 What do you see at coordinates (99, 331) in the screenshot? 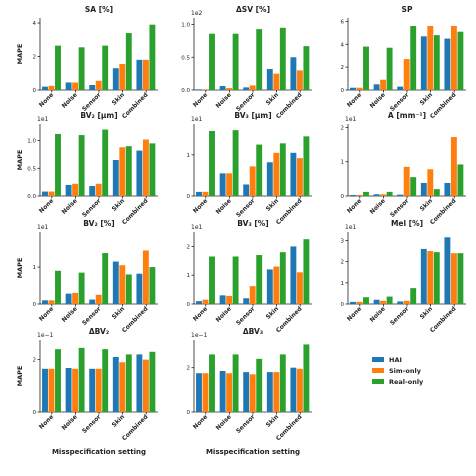
I see `panel-title: ΔBV₂` at bounding box center [99, 331].